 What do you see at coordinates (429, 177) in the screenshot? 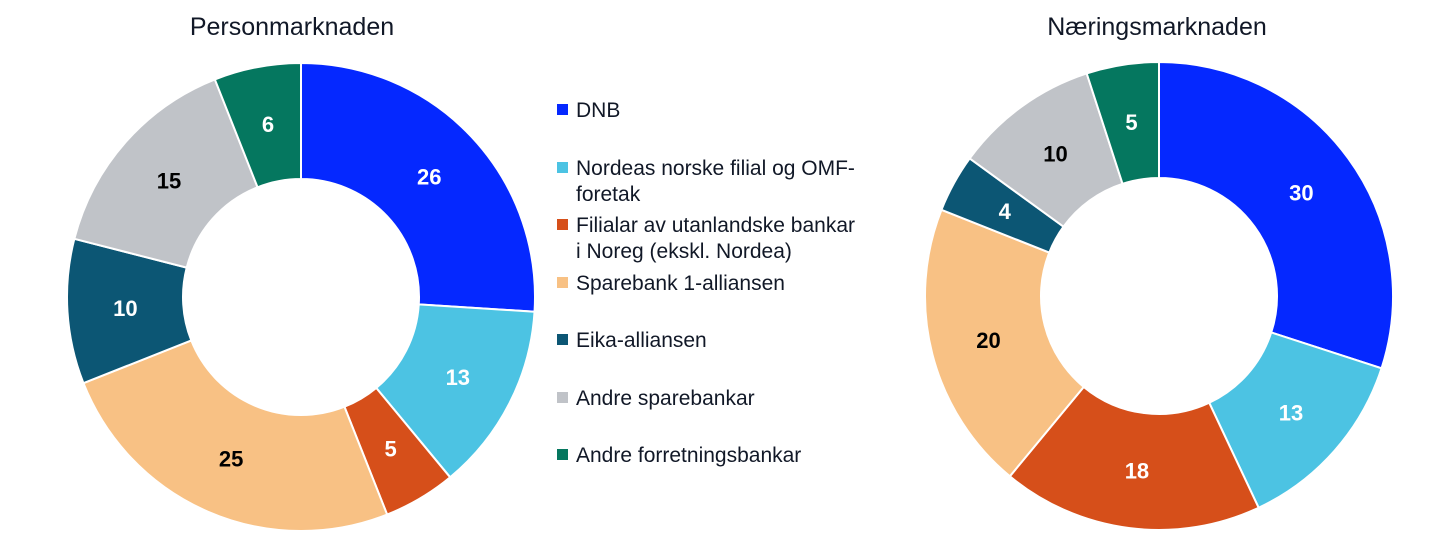
I see `data-label-DNB: 26` at bounding box center [429, 177].